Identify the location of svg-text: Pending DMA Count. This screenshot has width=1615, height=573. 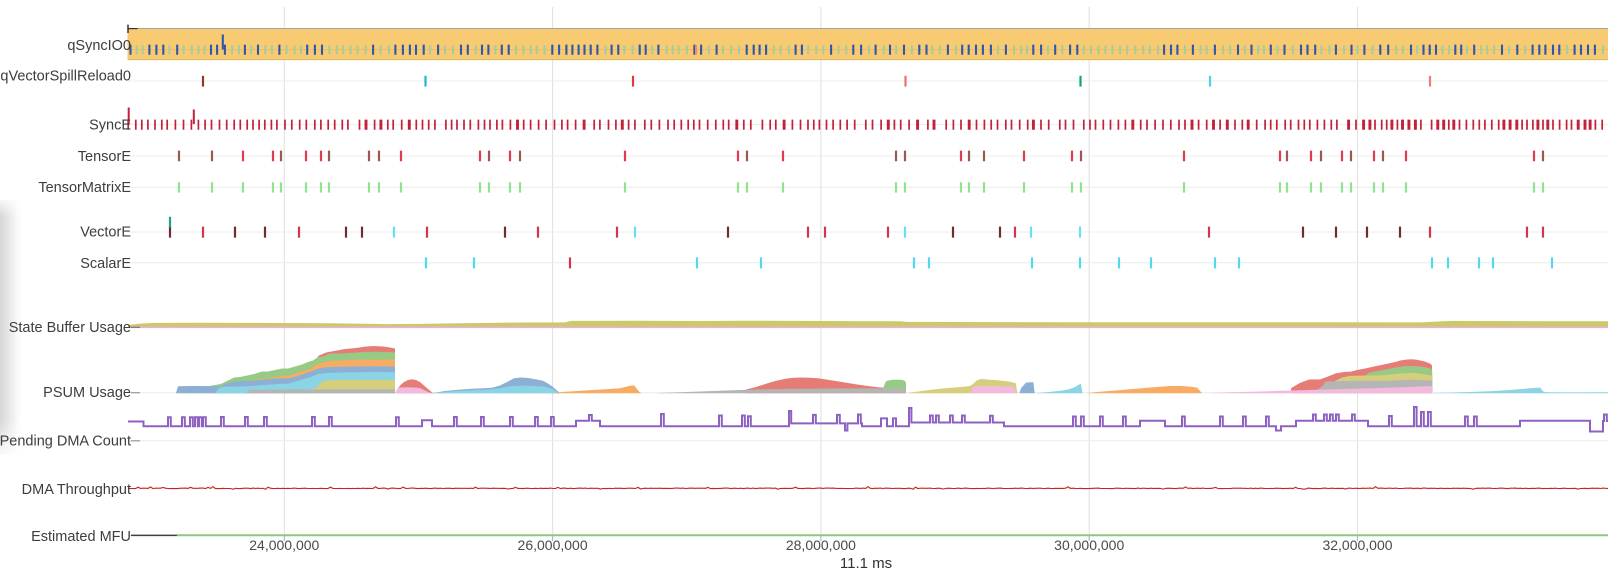
(65, 442).